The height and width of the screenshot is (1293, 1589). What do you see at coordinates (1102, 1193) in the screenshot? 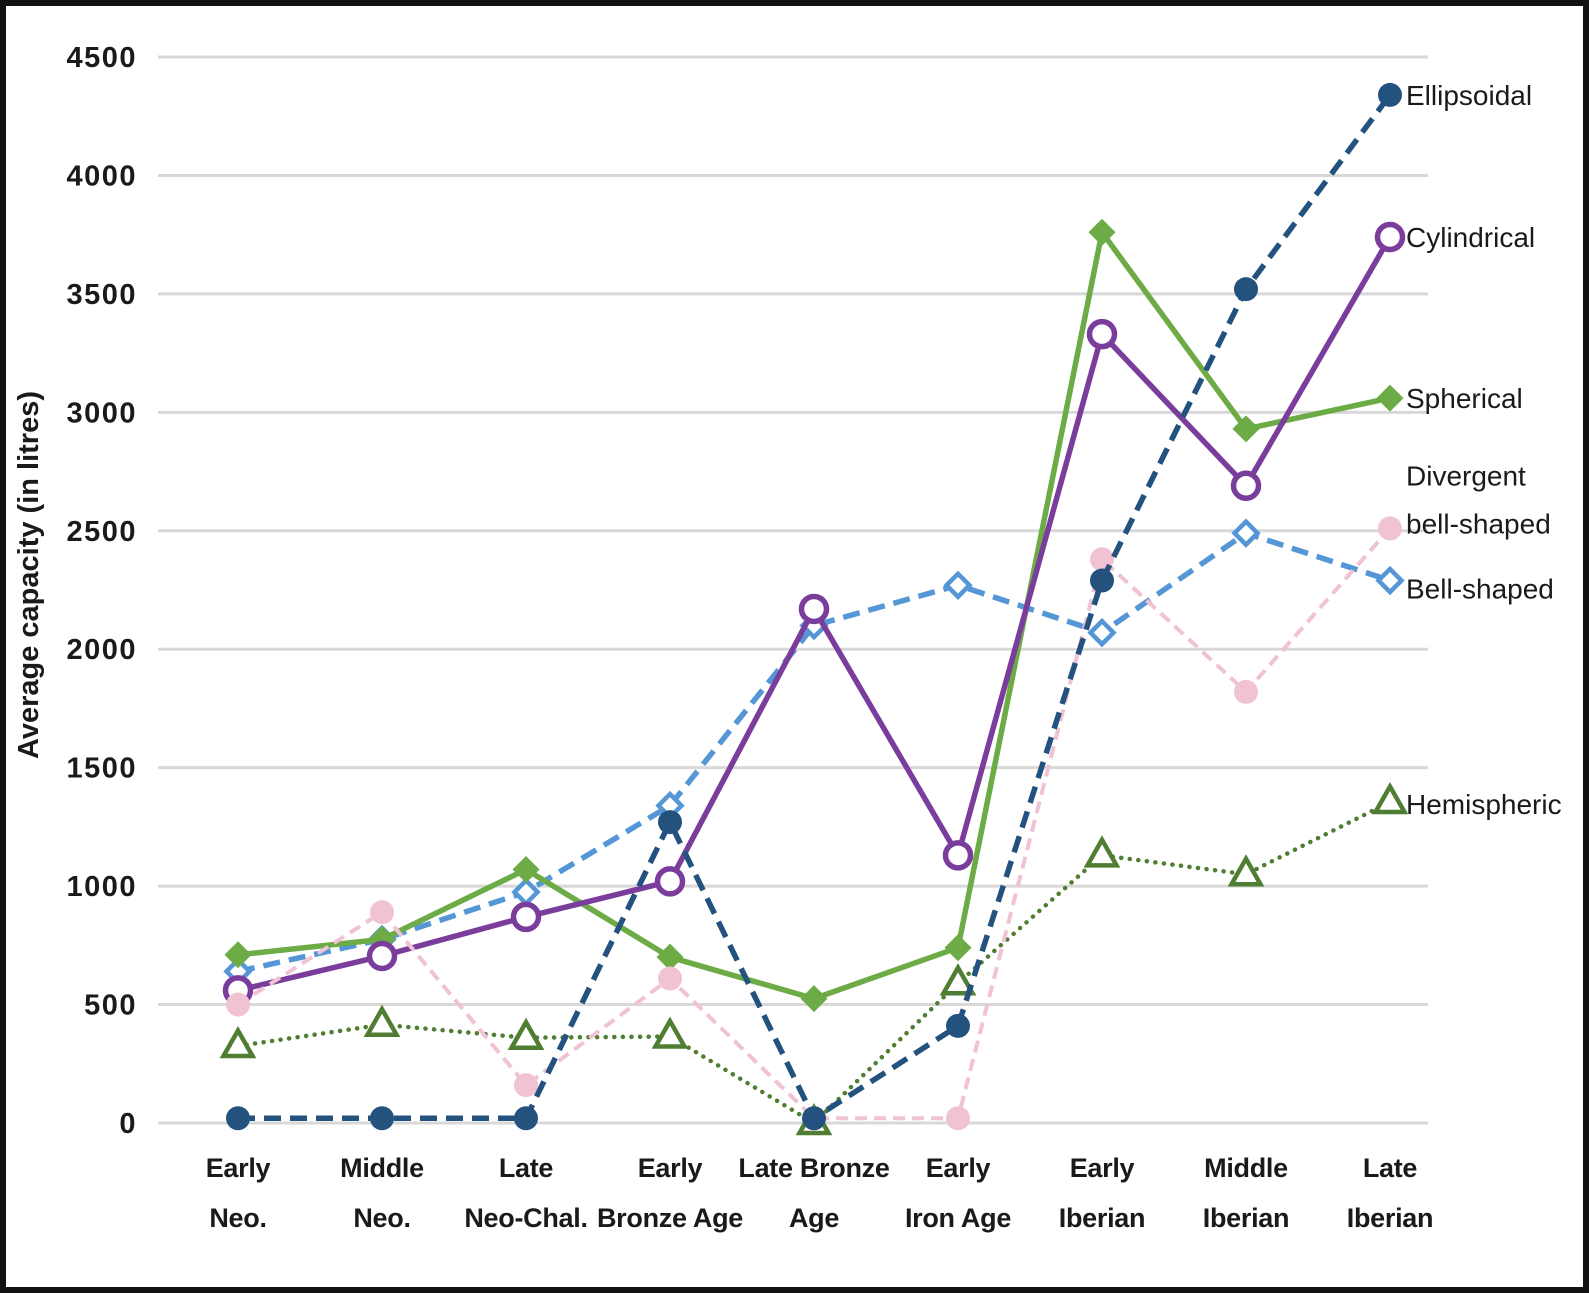
I see `x-category-label-7: Early Iberian` at bounding box center [1102, 1193].